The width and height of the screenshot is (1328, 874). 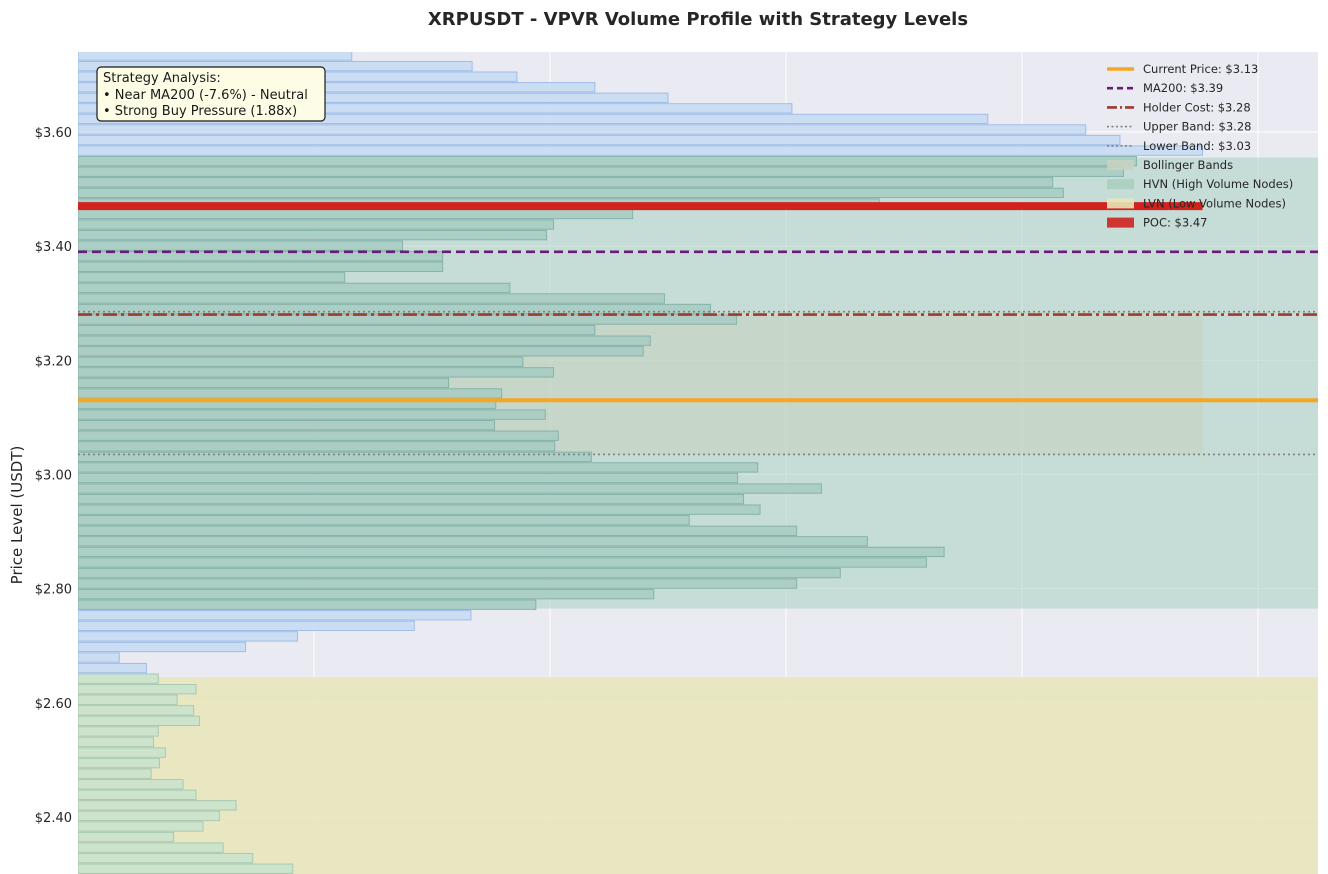 I want to click on y-tick-label: $3.60, so click(x=53, y=133).